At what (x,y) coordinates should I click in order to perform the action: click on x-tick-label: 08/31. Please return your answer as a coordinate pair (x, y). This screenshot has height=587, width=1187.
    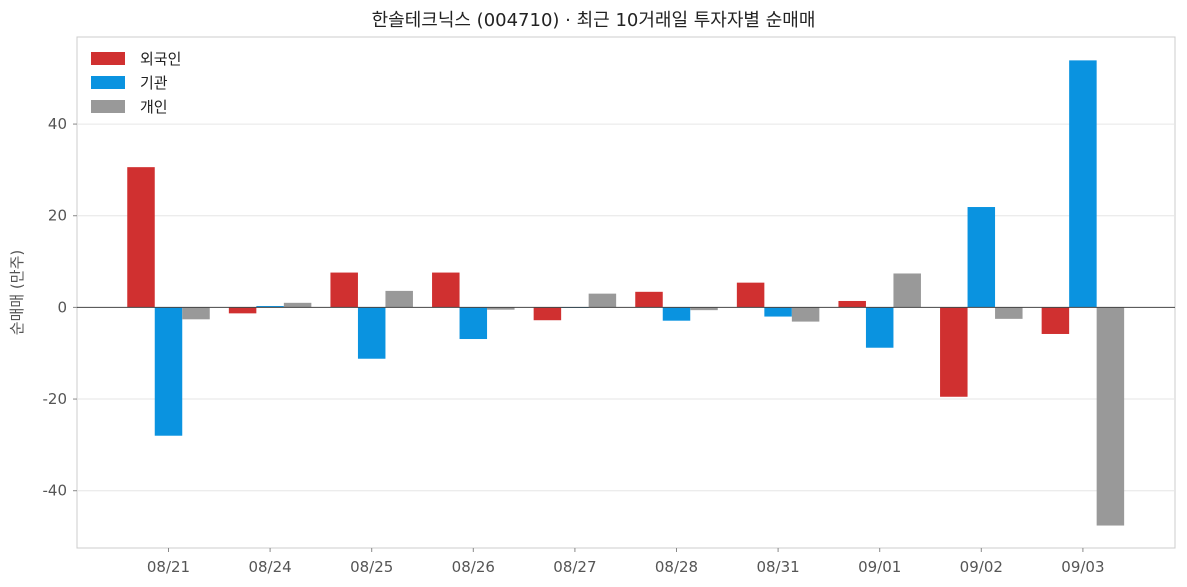
    Looking at the image, I should click on (777, 567).